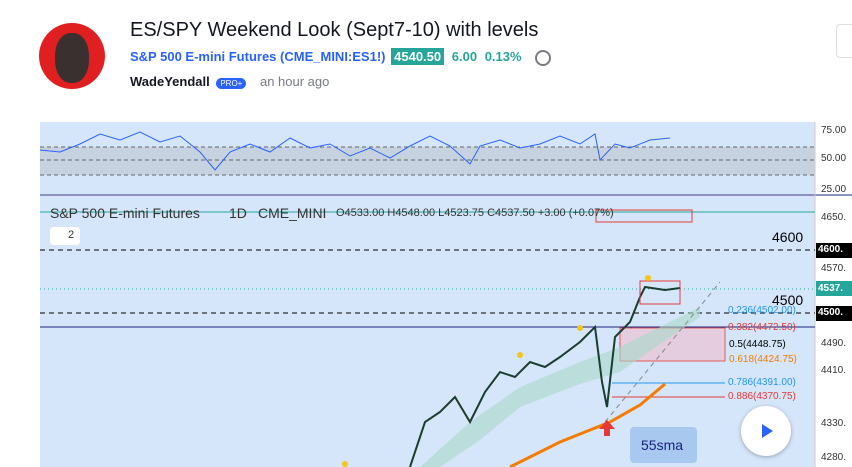 This screenshot has width=852, height=467. Describe the element at coordinates (464, 56) in the screenshot. I see `change: 6.00` at that location.